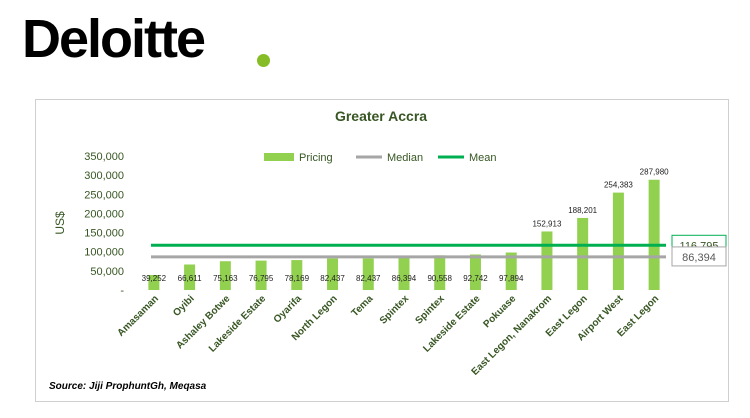  What do you see at coordinates (279, 157) in the screenshot?
I see `legend-swatch-pricing` at bounding box center [279, 157].